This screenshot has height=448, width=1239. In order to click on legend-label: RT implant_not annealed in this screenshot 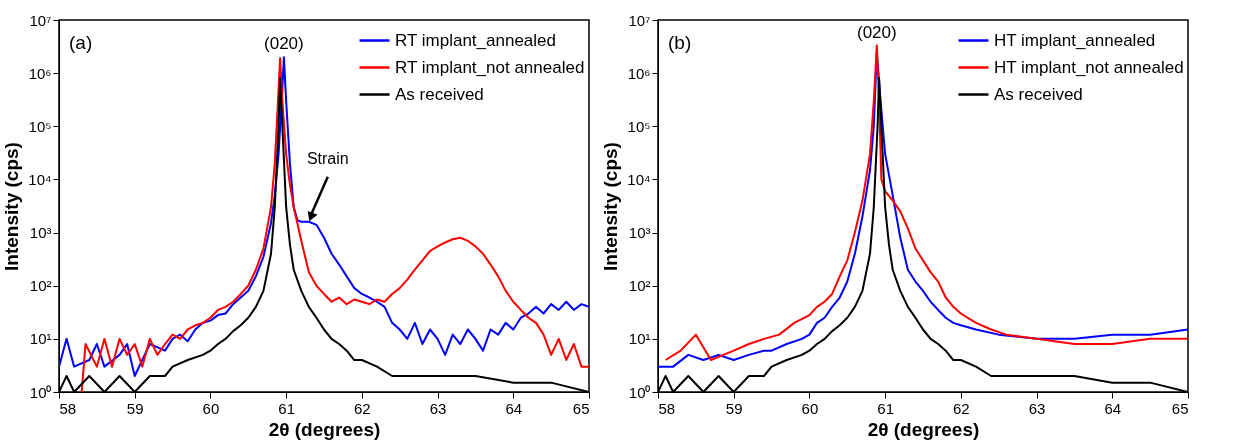, I will do `click(490, 67)`.